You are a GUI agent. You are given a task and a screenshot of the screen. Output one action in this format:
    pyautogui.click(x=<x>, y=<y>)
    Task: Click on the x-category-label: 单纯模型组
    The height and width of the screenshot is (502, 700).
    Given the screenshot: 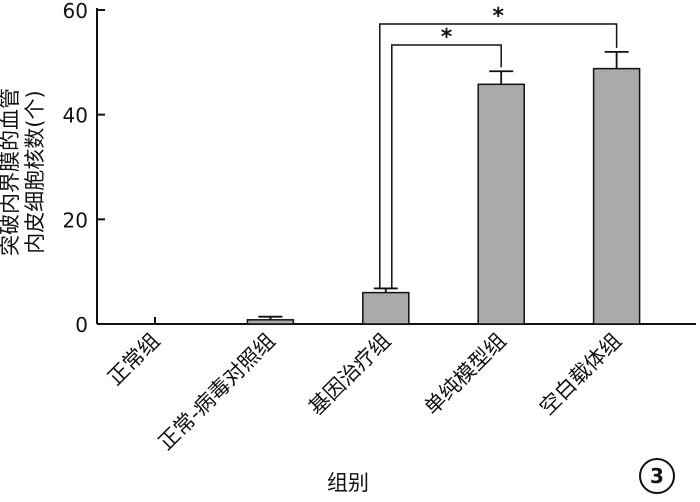 What is the action you would take?
    pyautogui.click(x=465, y=374)
    